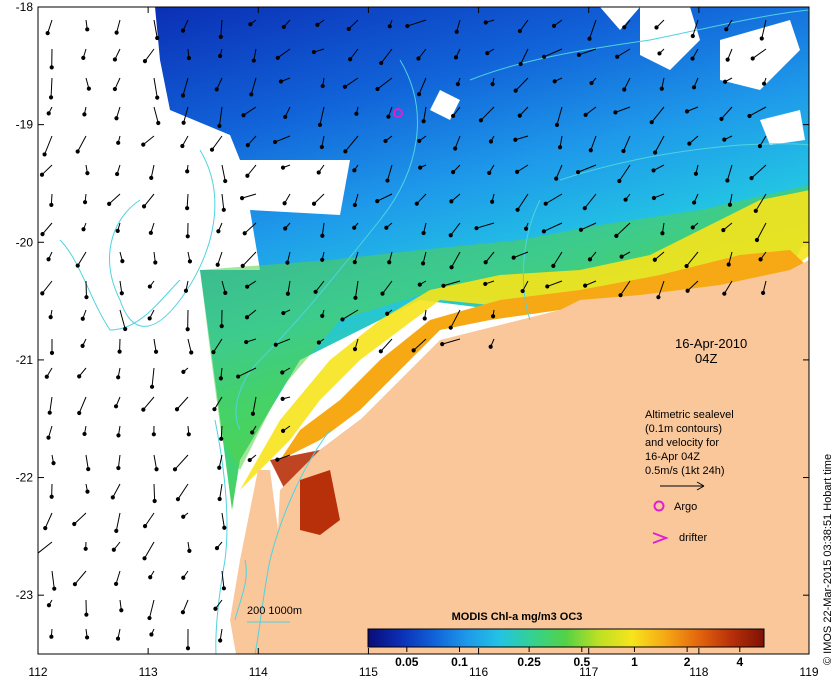 This screenshot has height=680, width=840. What do you see at coordinates (739, 662) in the screenshot?
I see `colorbar-tick-label: 4` at bounding box center [739, 662].